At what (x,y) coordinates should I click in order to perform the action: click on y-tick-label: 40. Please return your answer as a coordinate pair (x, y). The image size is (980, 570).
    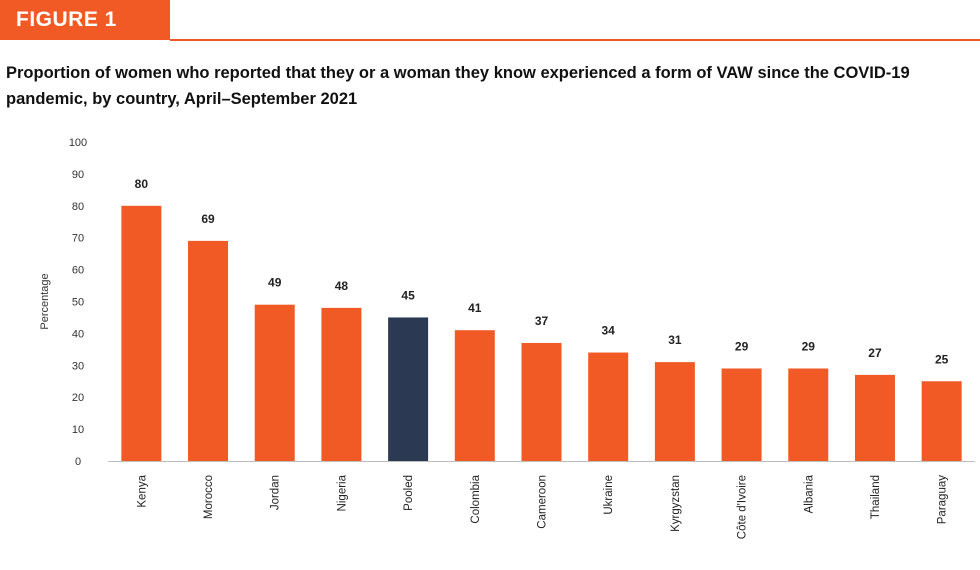
    Looking at the image, I should click on (78, 334).